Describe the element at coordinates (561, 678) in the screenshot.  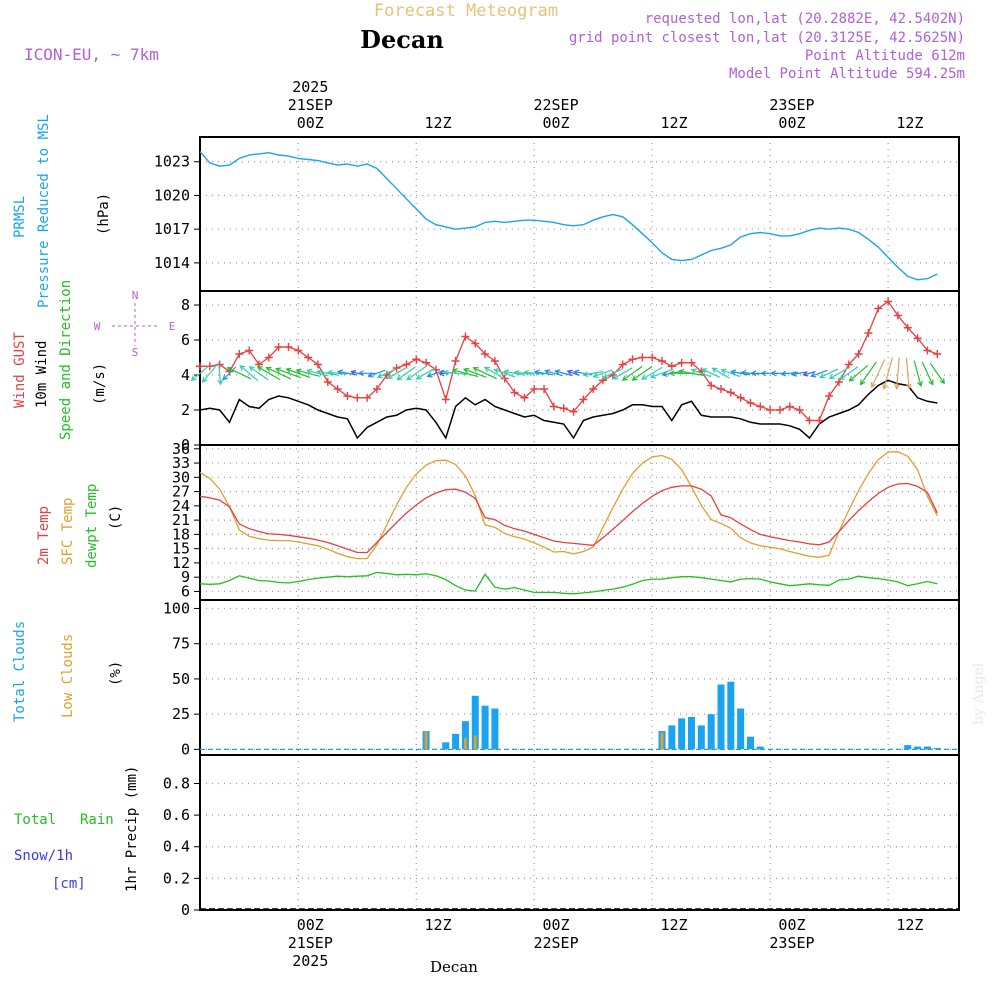
I see `cloud-panel: 0 25 50 75 100` at that location.